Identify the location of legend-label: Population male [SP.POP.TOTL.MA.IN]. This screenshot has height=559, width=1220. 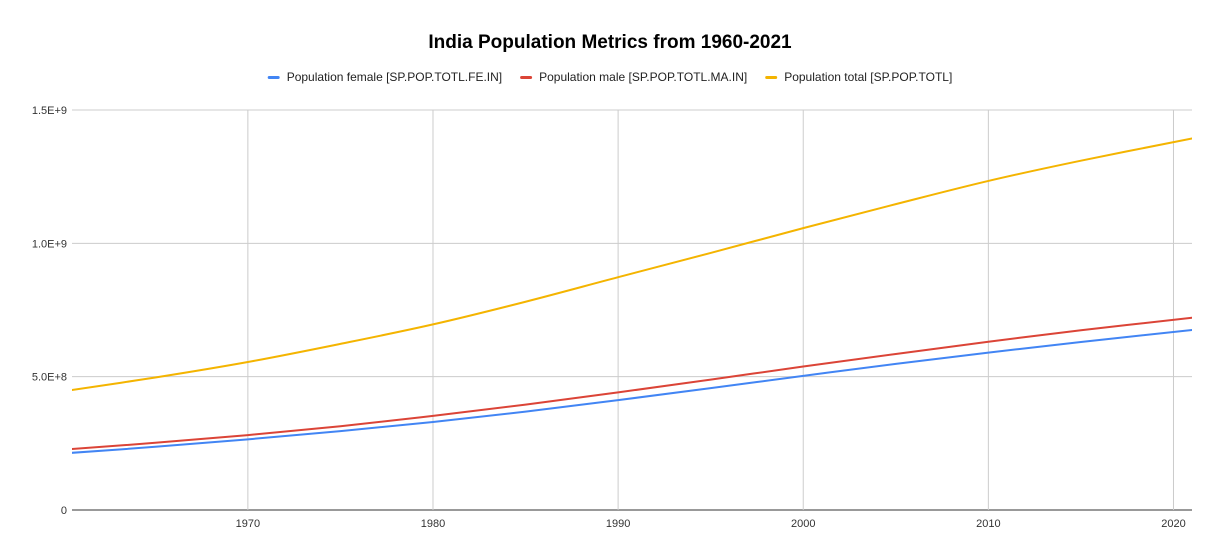
(643, 77).